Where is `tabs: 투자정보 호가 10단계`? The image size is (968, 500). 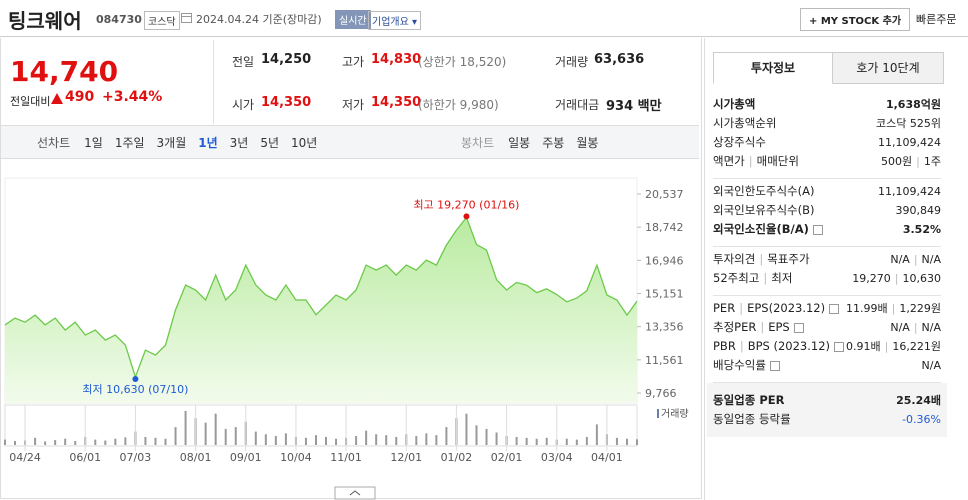
tabs: 투자정보 호가 10단계 is located at coordinates (828, 68).